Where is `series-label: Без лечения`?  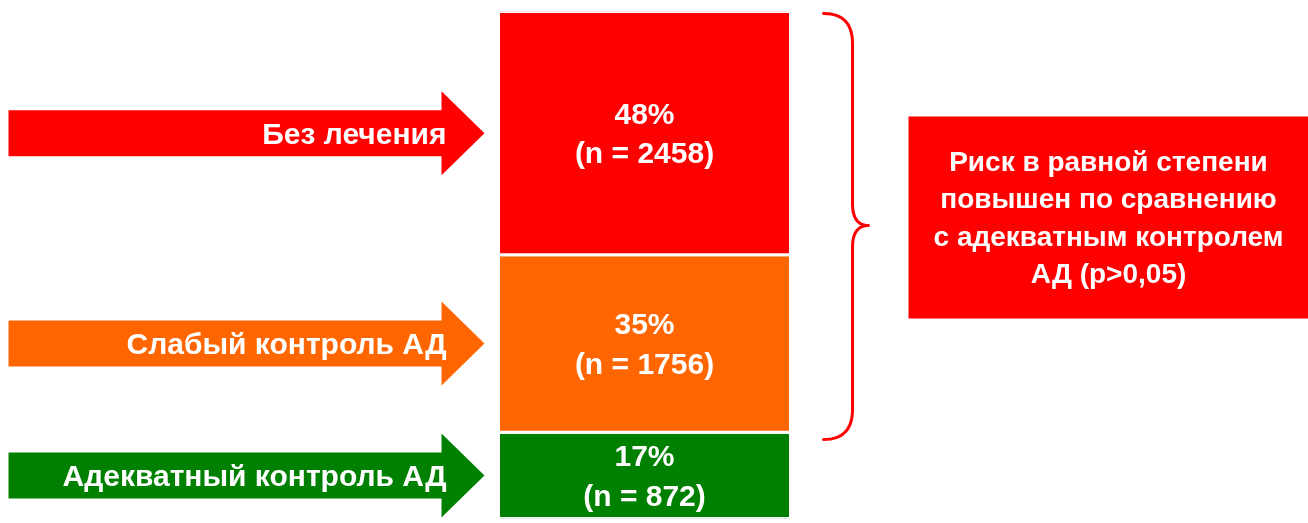 series-label: Без лечения is located at coordinates (354, 133).